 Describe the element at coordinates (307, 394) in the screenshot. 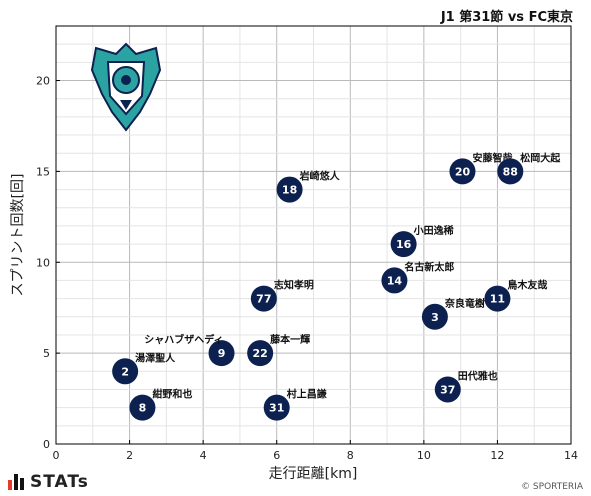

I see `player-name: 村上昌謙` at that location.